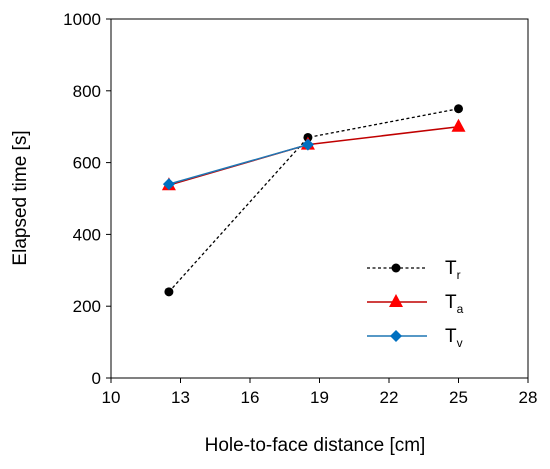 The width and height of the screenshot is (550, 469). I want to click on x-tick-label: 25, so click(458, 397).